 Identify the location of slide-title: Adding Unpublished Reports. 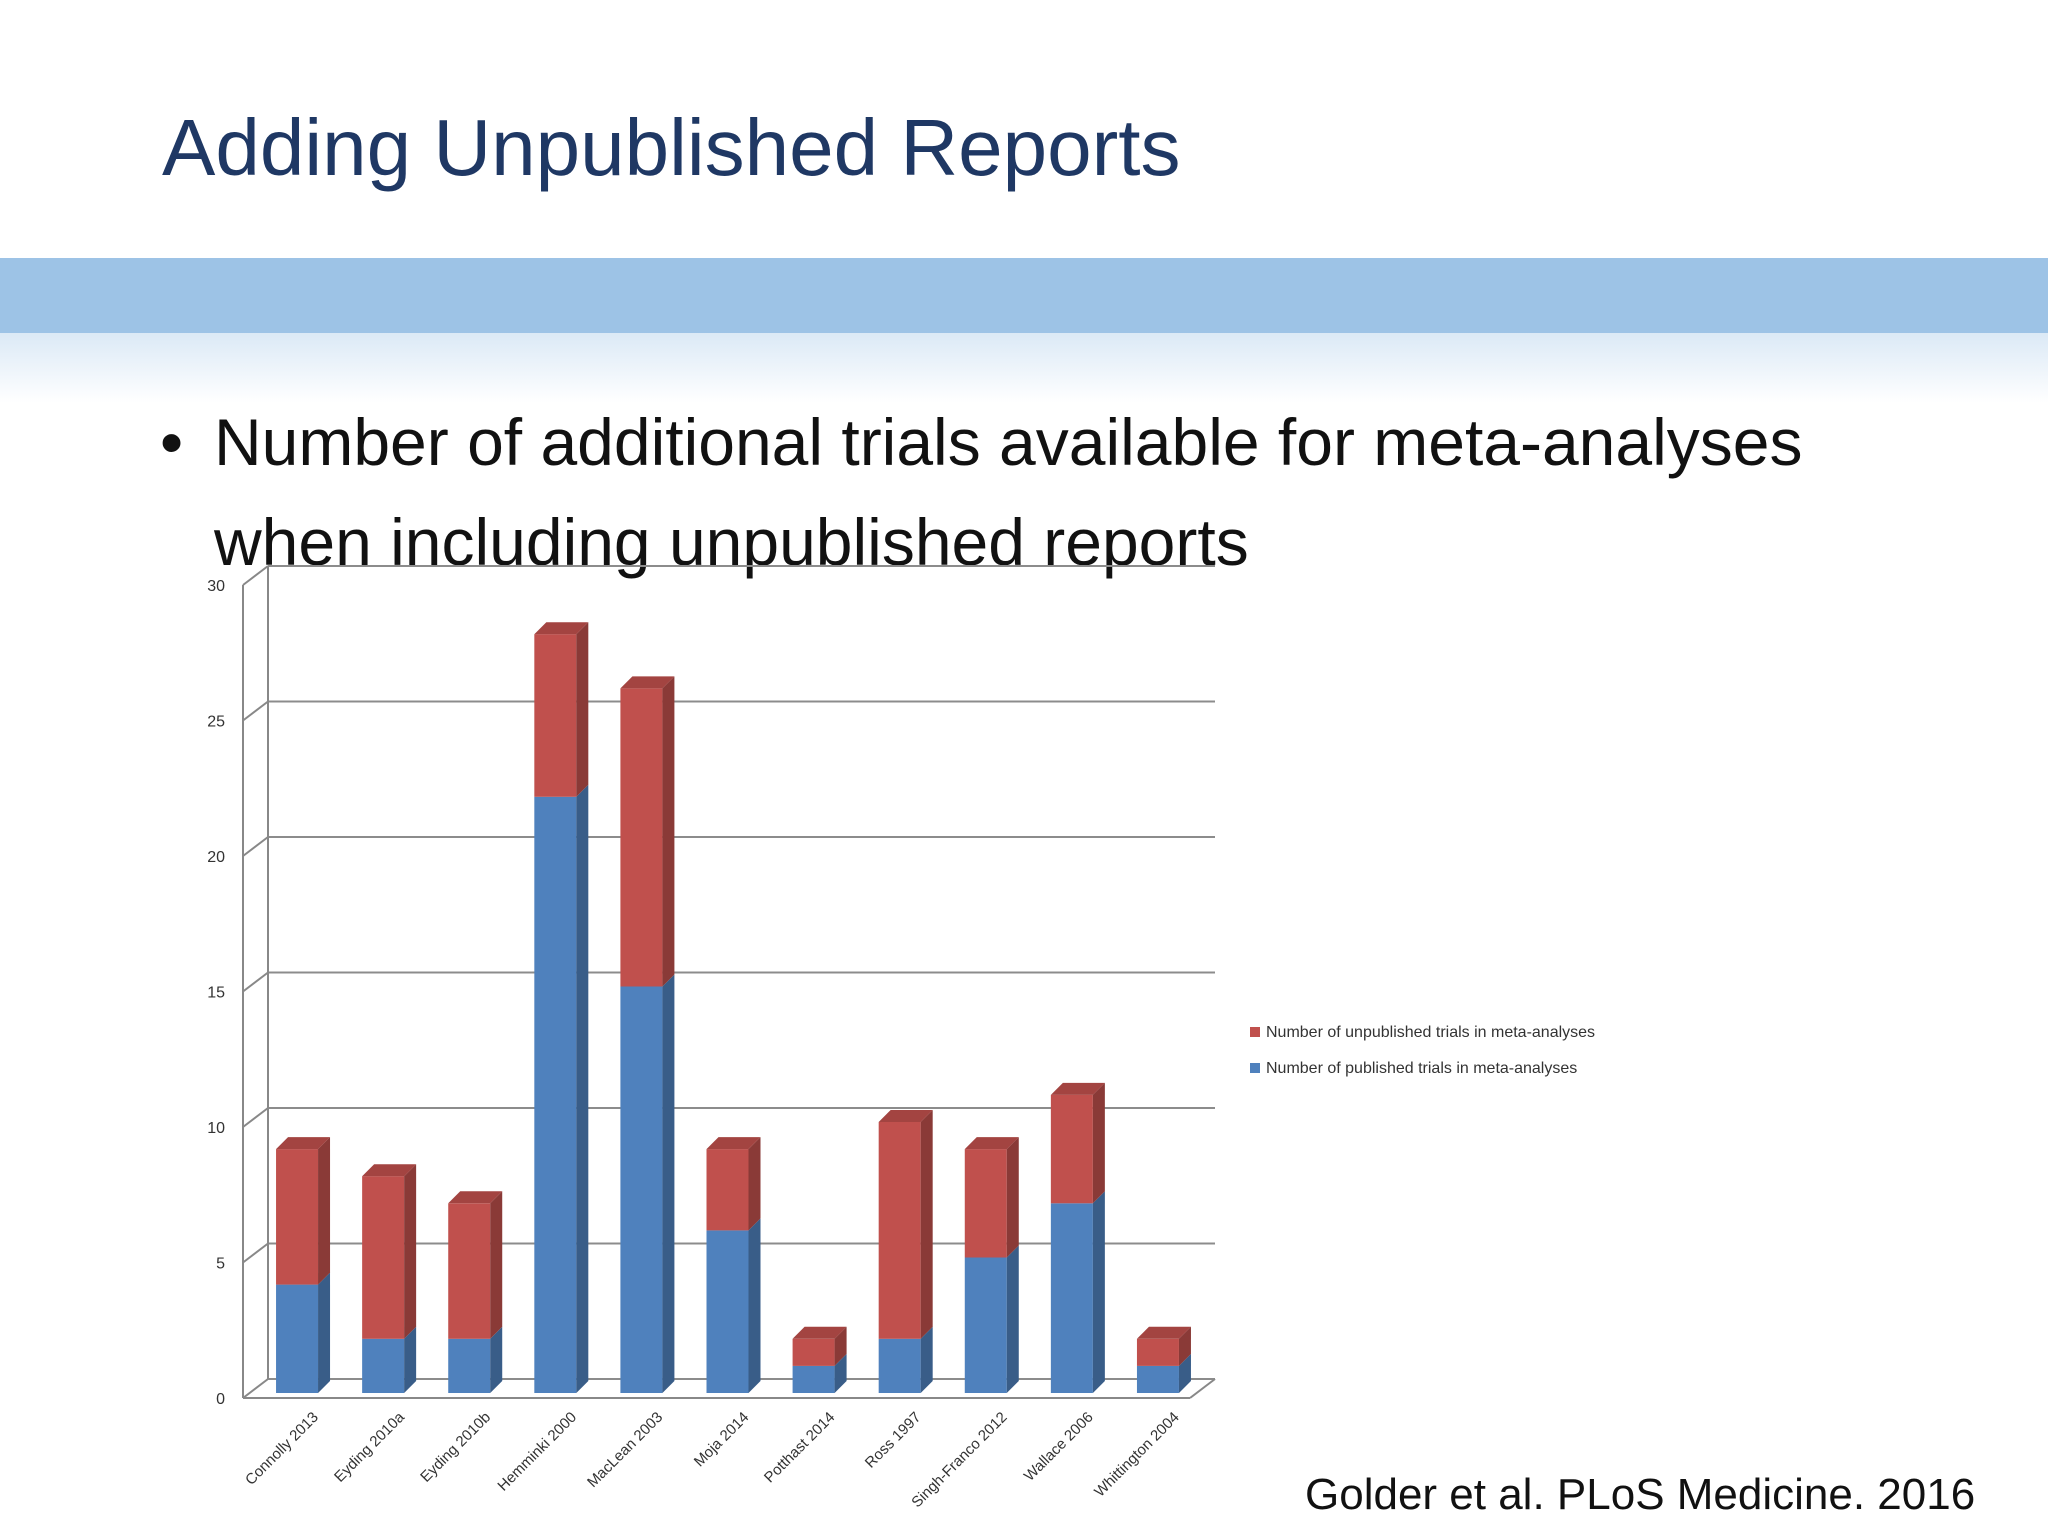
(671, 147).